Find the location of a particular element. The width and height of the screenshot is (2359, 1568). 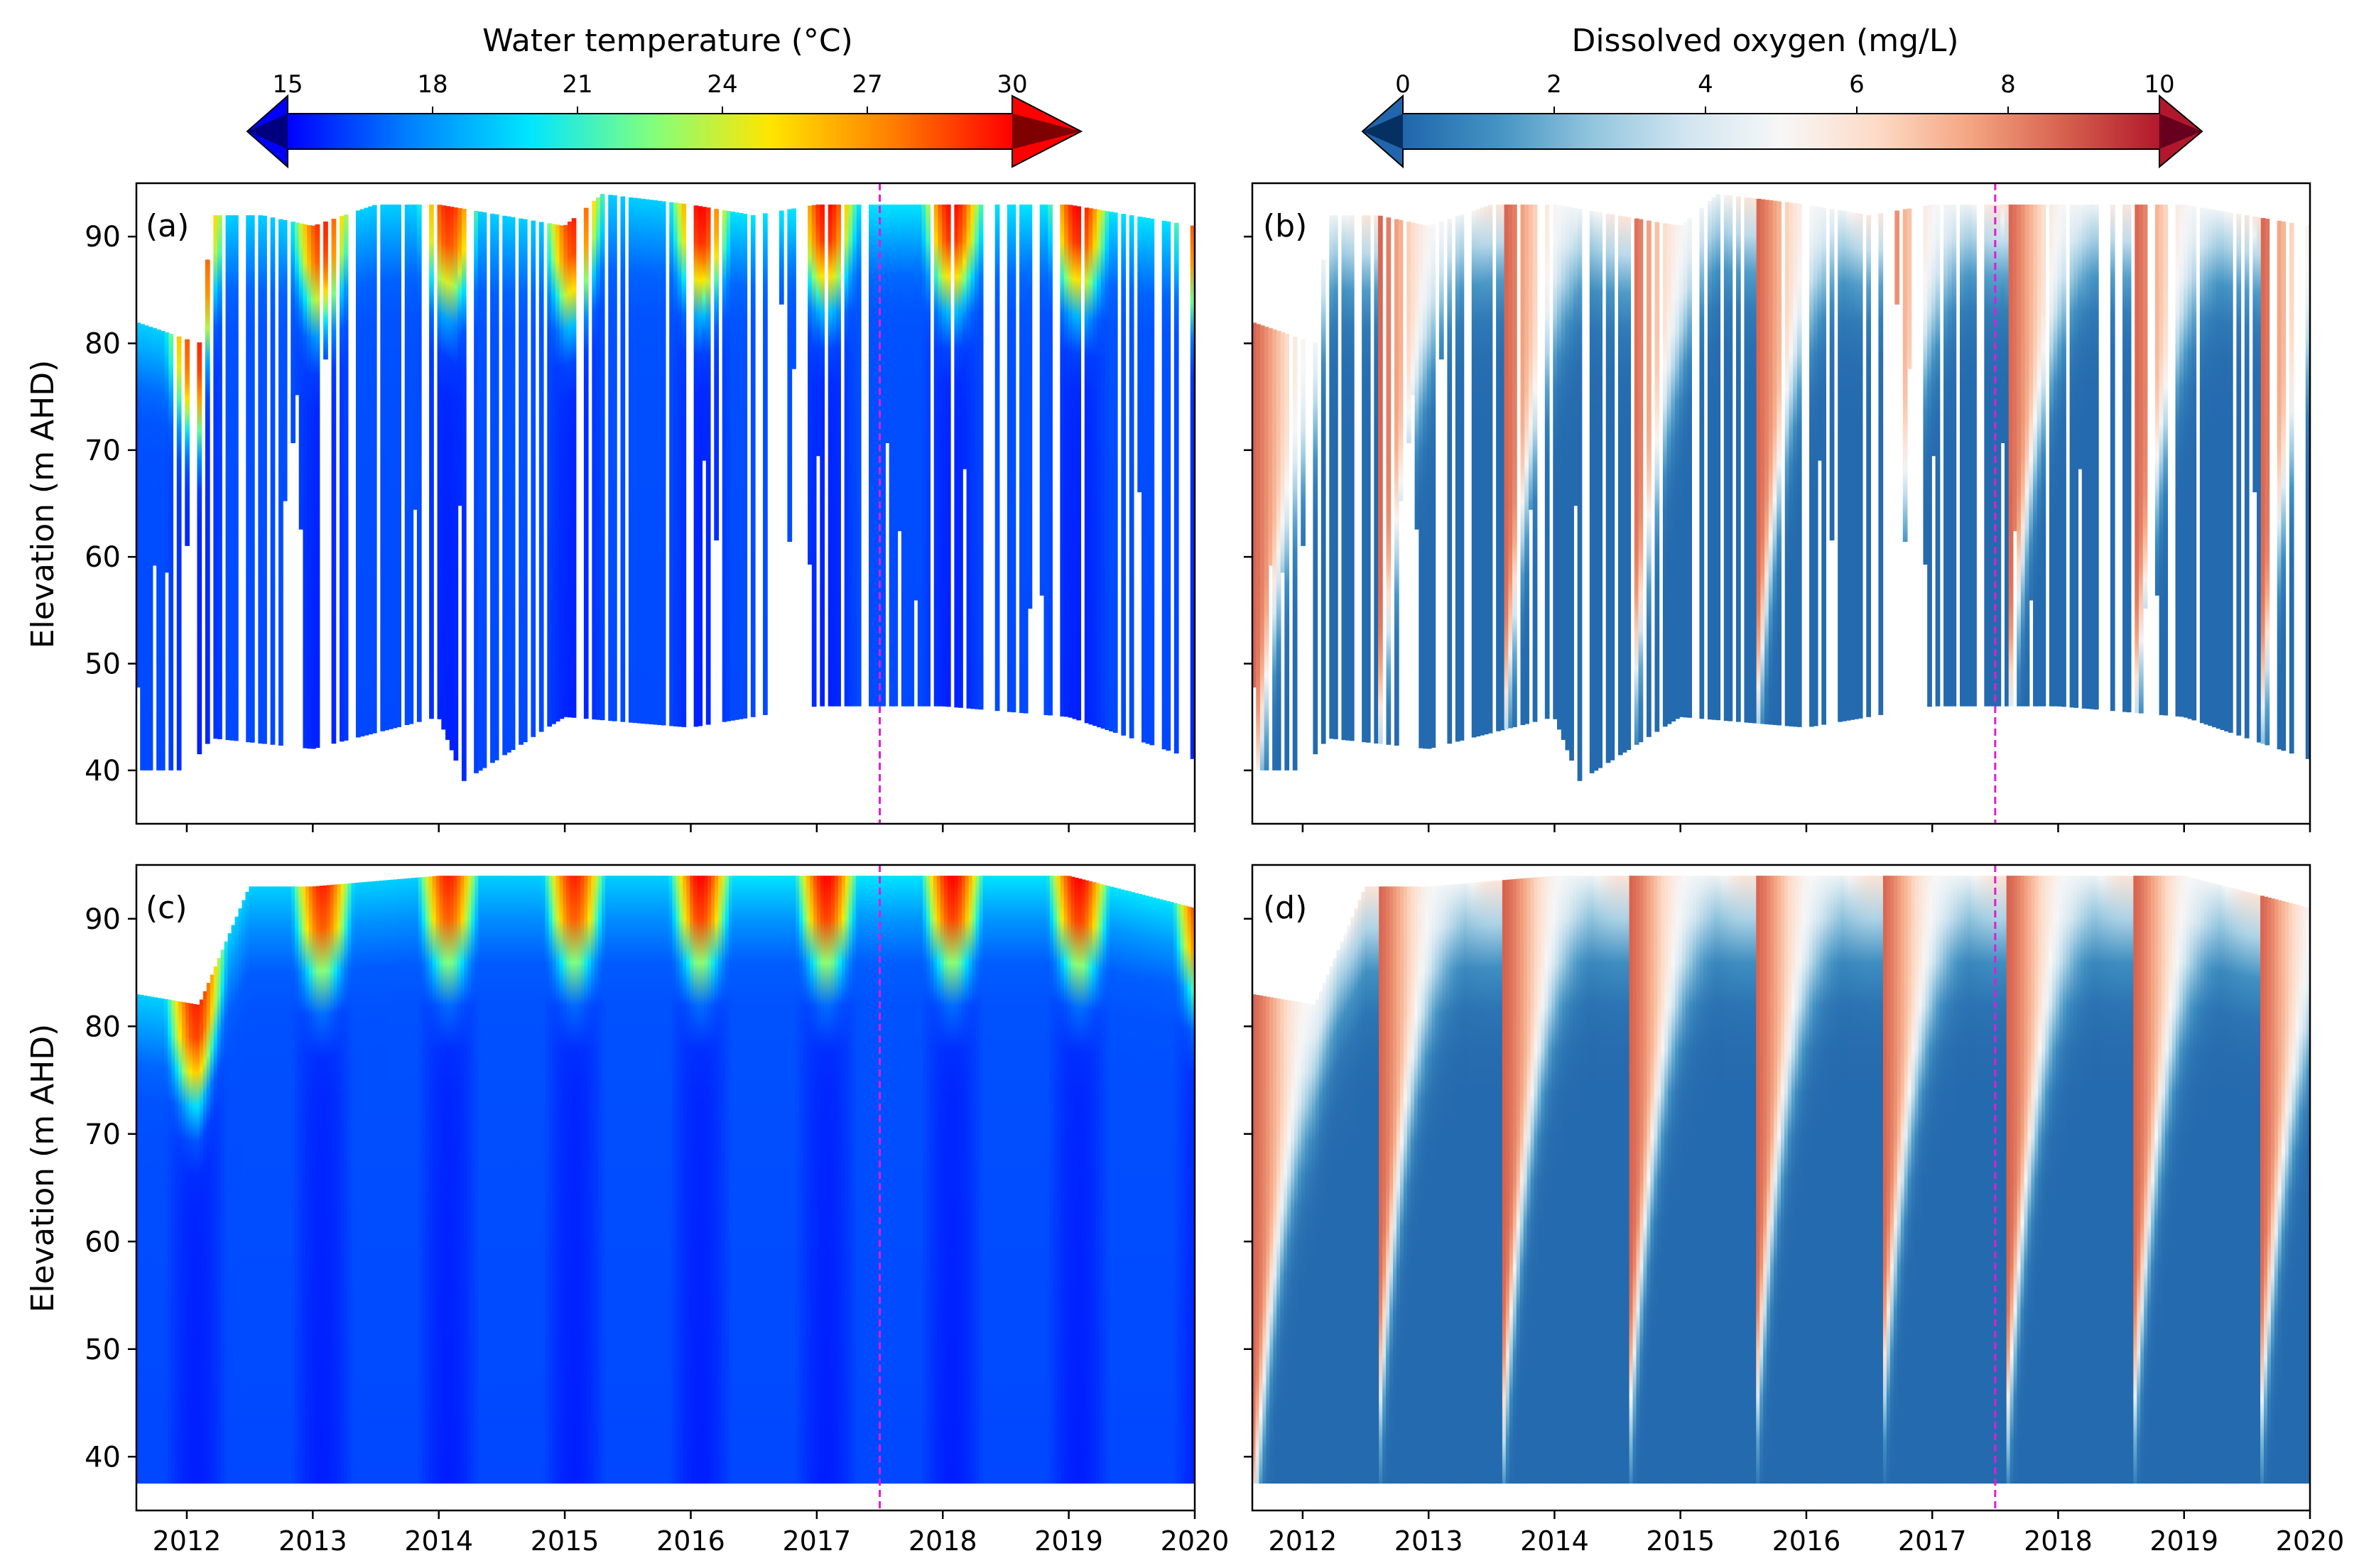

y-tick-label: 50 is located at coordinates (103, 665).